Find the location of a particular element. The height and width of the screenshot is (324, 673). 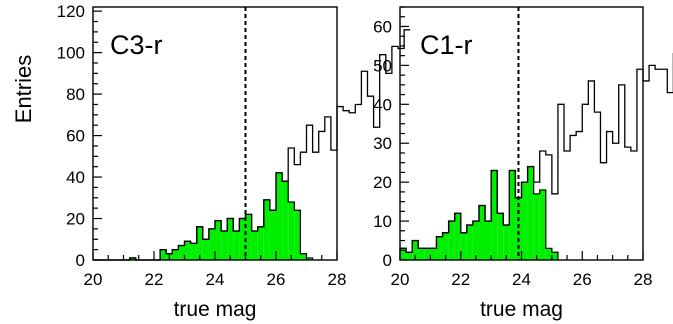

y-tick-label: 10 is located at coordinates (382, 221).